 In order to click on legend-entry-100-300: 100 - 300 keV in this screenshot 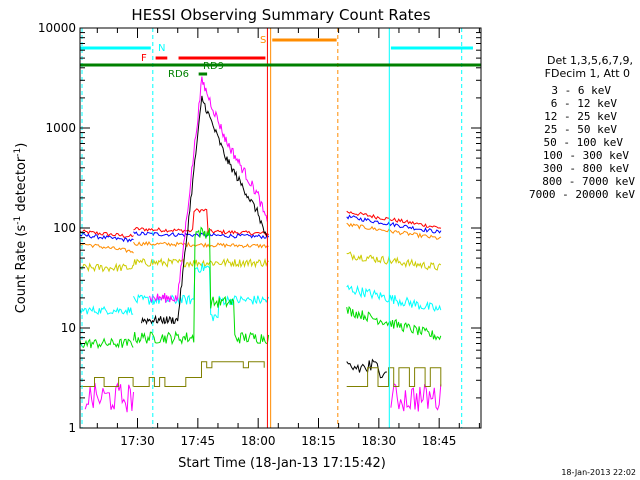, I will do `click(586, 155)`.